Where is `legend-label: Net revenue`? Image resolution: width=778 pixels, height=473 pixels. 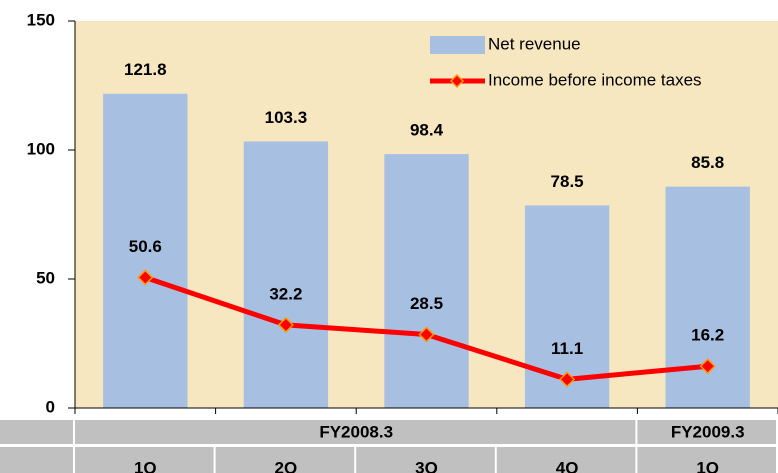
legend-label: Net revenue is located at coordinates (534, 43).